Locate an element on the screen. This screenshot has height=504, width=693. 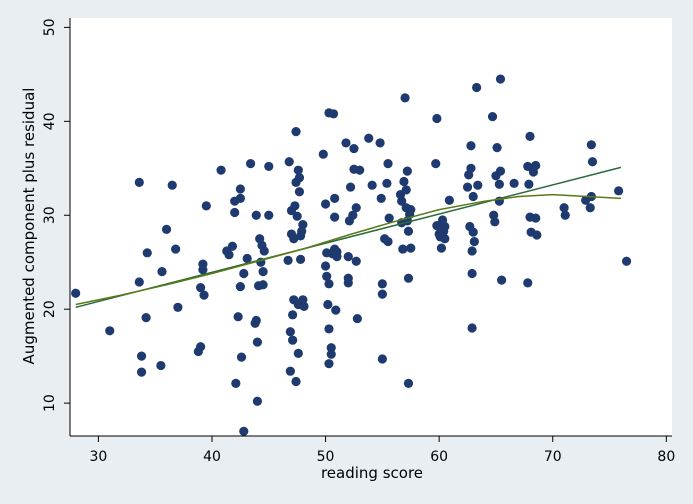
y-tick-label: 20 is located at coordinates (50, 309).